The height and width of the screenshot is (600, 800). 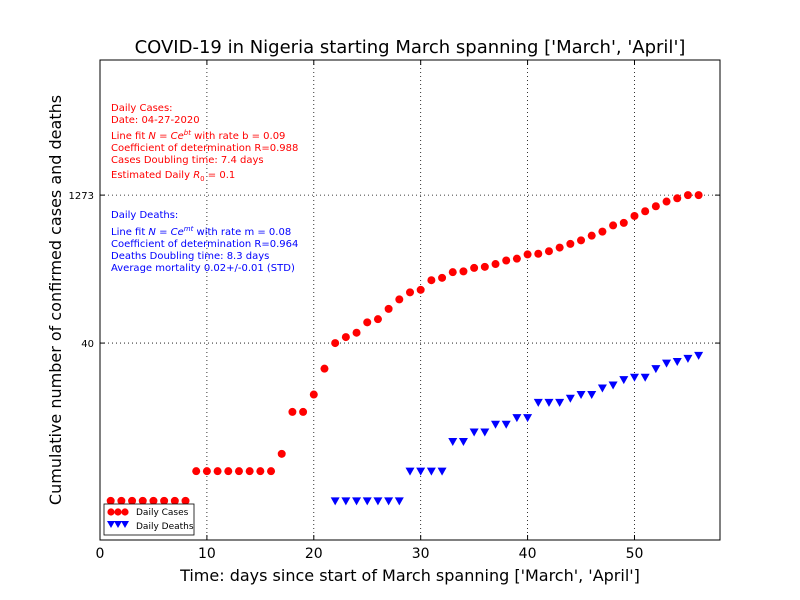 What do you see at coordinates (118, 524) in the screenshot?
I see `legend-deaths-marker` at bounding box center [118, 524].